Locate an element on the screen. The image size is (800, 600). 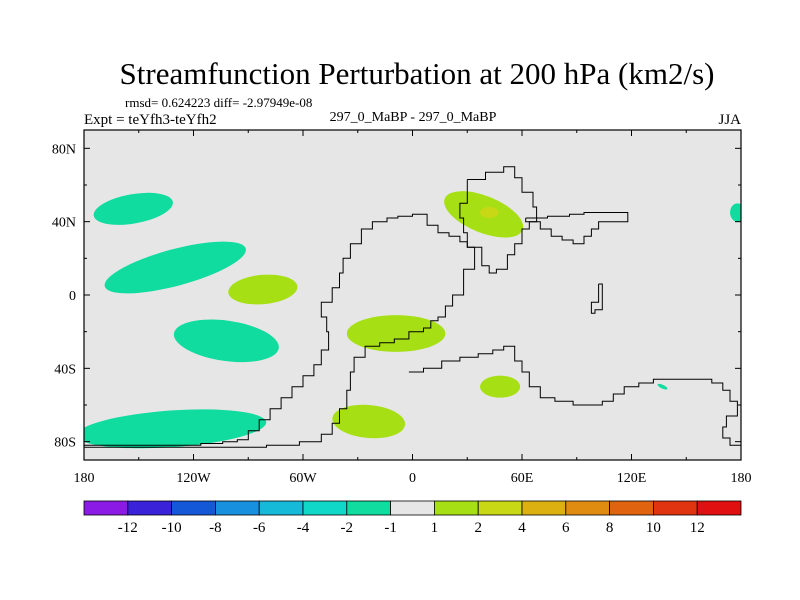
season-label: JJA is located at coordinates (729, 120).